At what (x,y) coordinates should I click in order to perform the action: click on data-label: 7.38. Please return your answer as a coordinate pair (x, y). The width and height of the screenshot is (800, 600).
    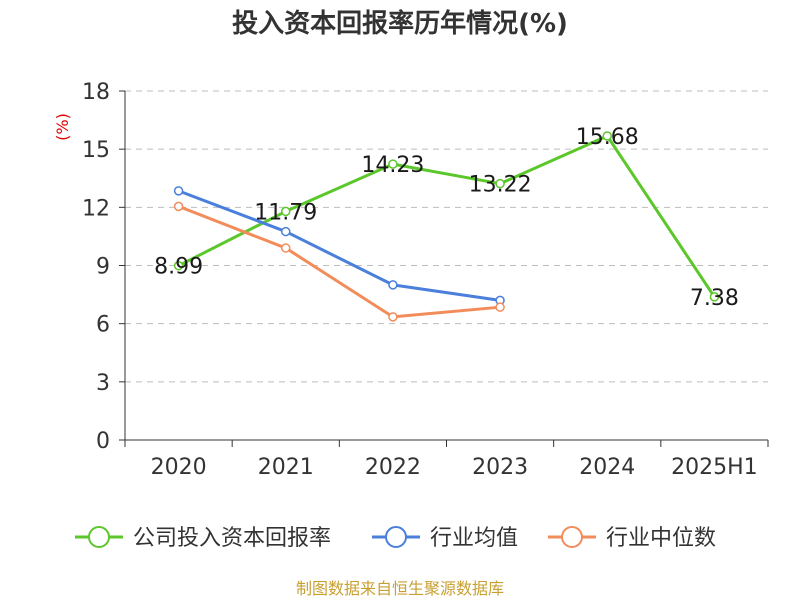
    Looking at the image, I should click on (714, 298).